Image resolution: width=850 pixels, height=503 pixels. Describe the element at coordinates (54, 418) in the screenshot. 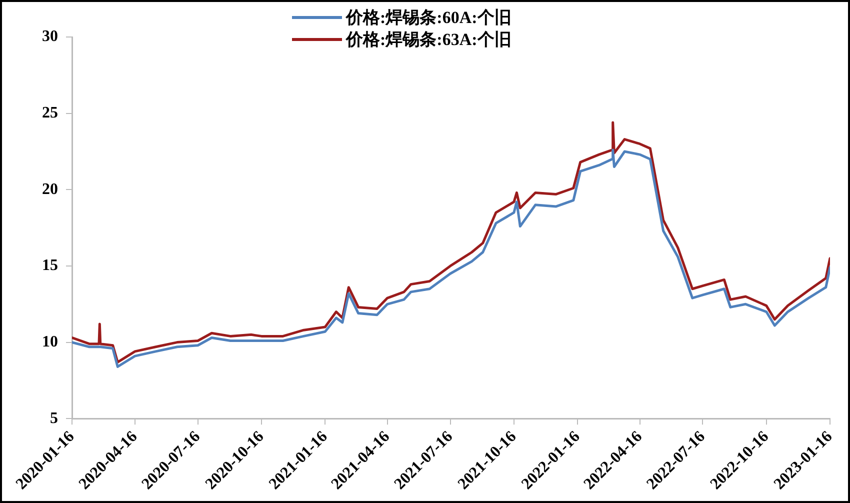

I see `y-tick-label: 5` at that location.